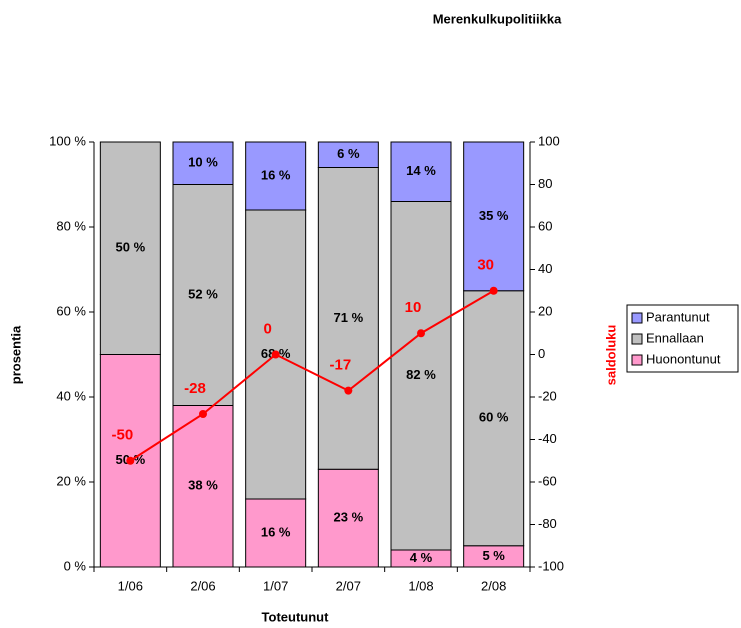 The height and width of the screenshot is (628, 741). What do you see at coordinates (420, 585) in the screenshot?
I see `x-tick-label: 1/08` at bounding box center [420, 585].